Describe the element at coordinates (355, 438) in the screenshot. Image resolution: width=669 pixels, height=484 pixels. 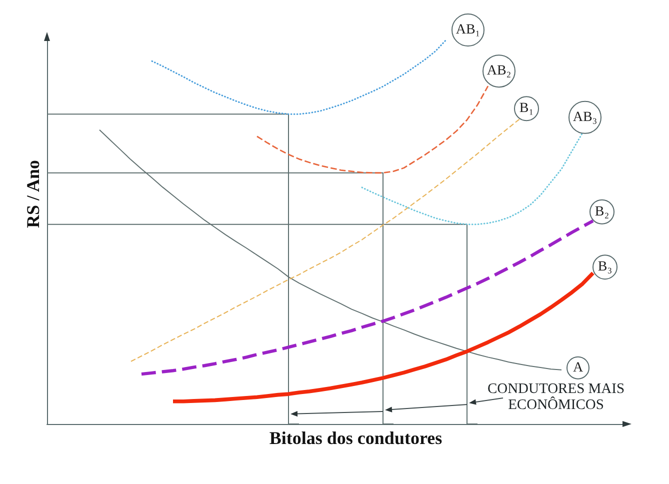
I see `x-axis-title: Bitolas dos condutores` at that location.